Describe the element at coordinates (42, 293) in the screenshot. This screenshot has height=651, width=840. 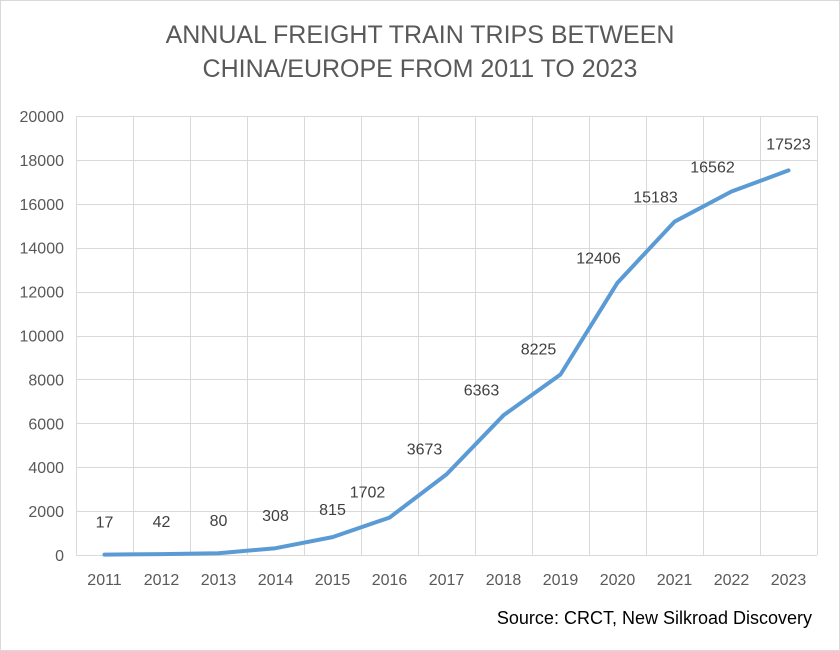
I see `y-tick-label: 12000` at that location.